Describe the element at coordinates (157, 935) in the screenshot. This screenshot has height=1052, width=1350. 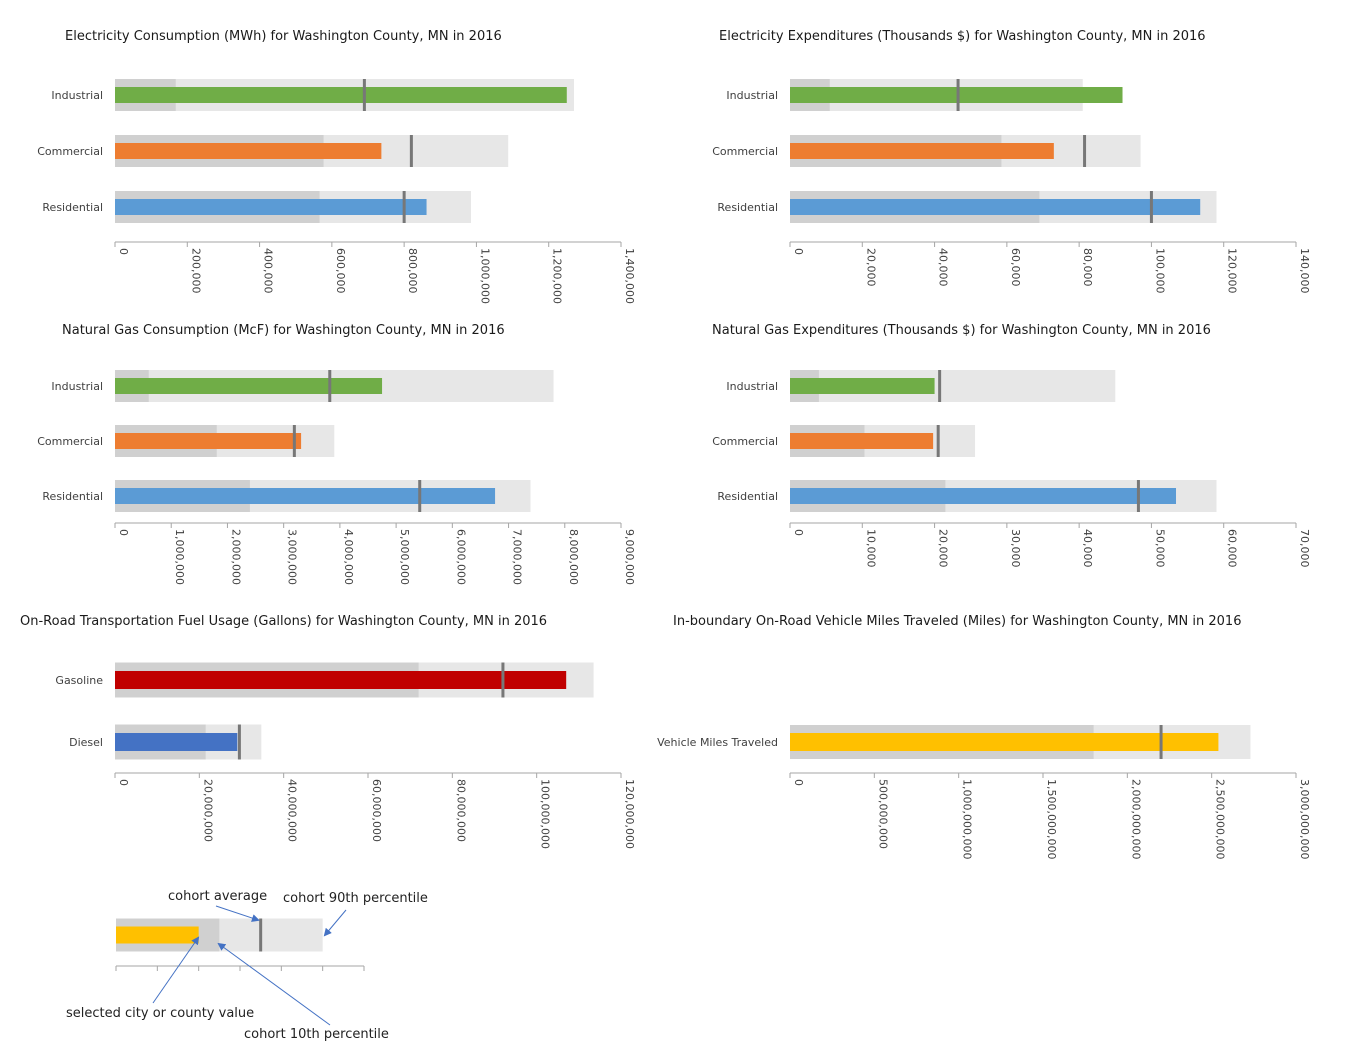
I see `legend-value-bar` at that location.